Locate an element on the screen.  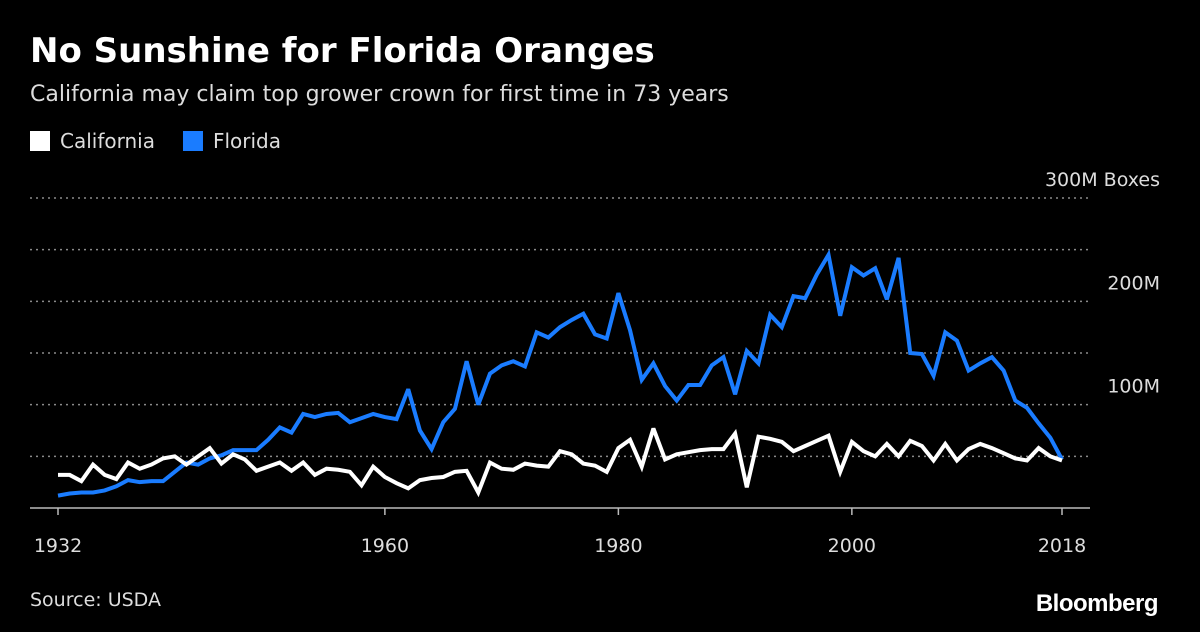
series-line is located at coordinates (560, 462).